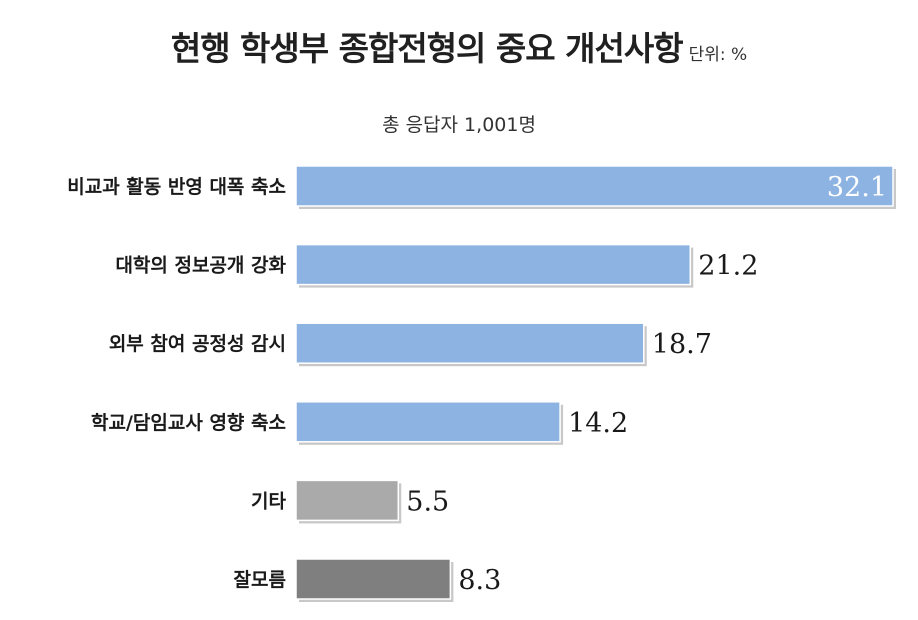  What do you see at coordinates (459, 125) in the screenshot?
I see `respondent-count: 총 응답자 1,001명` at bounding box center [459, 125].